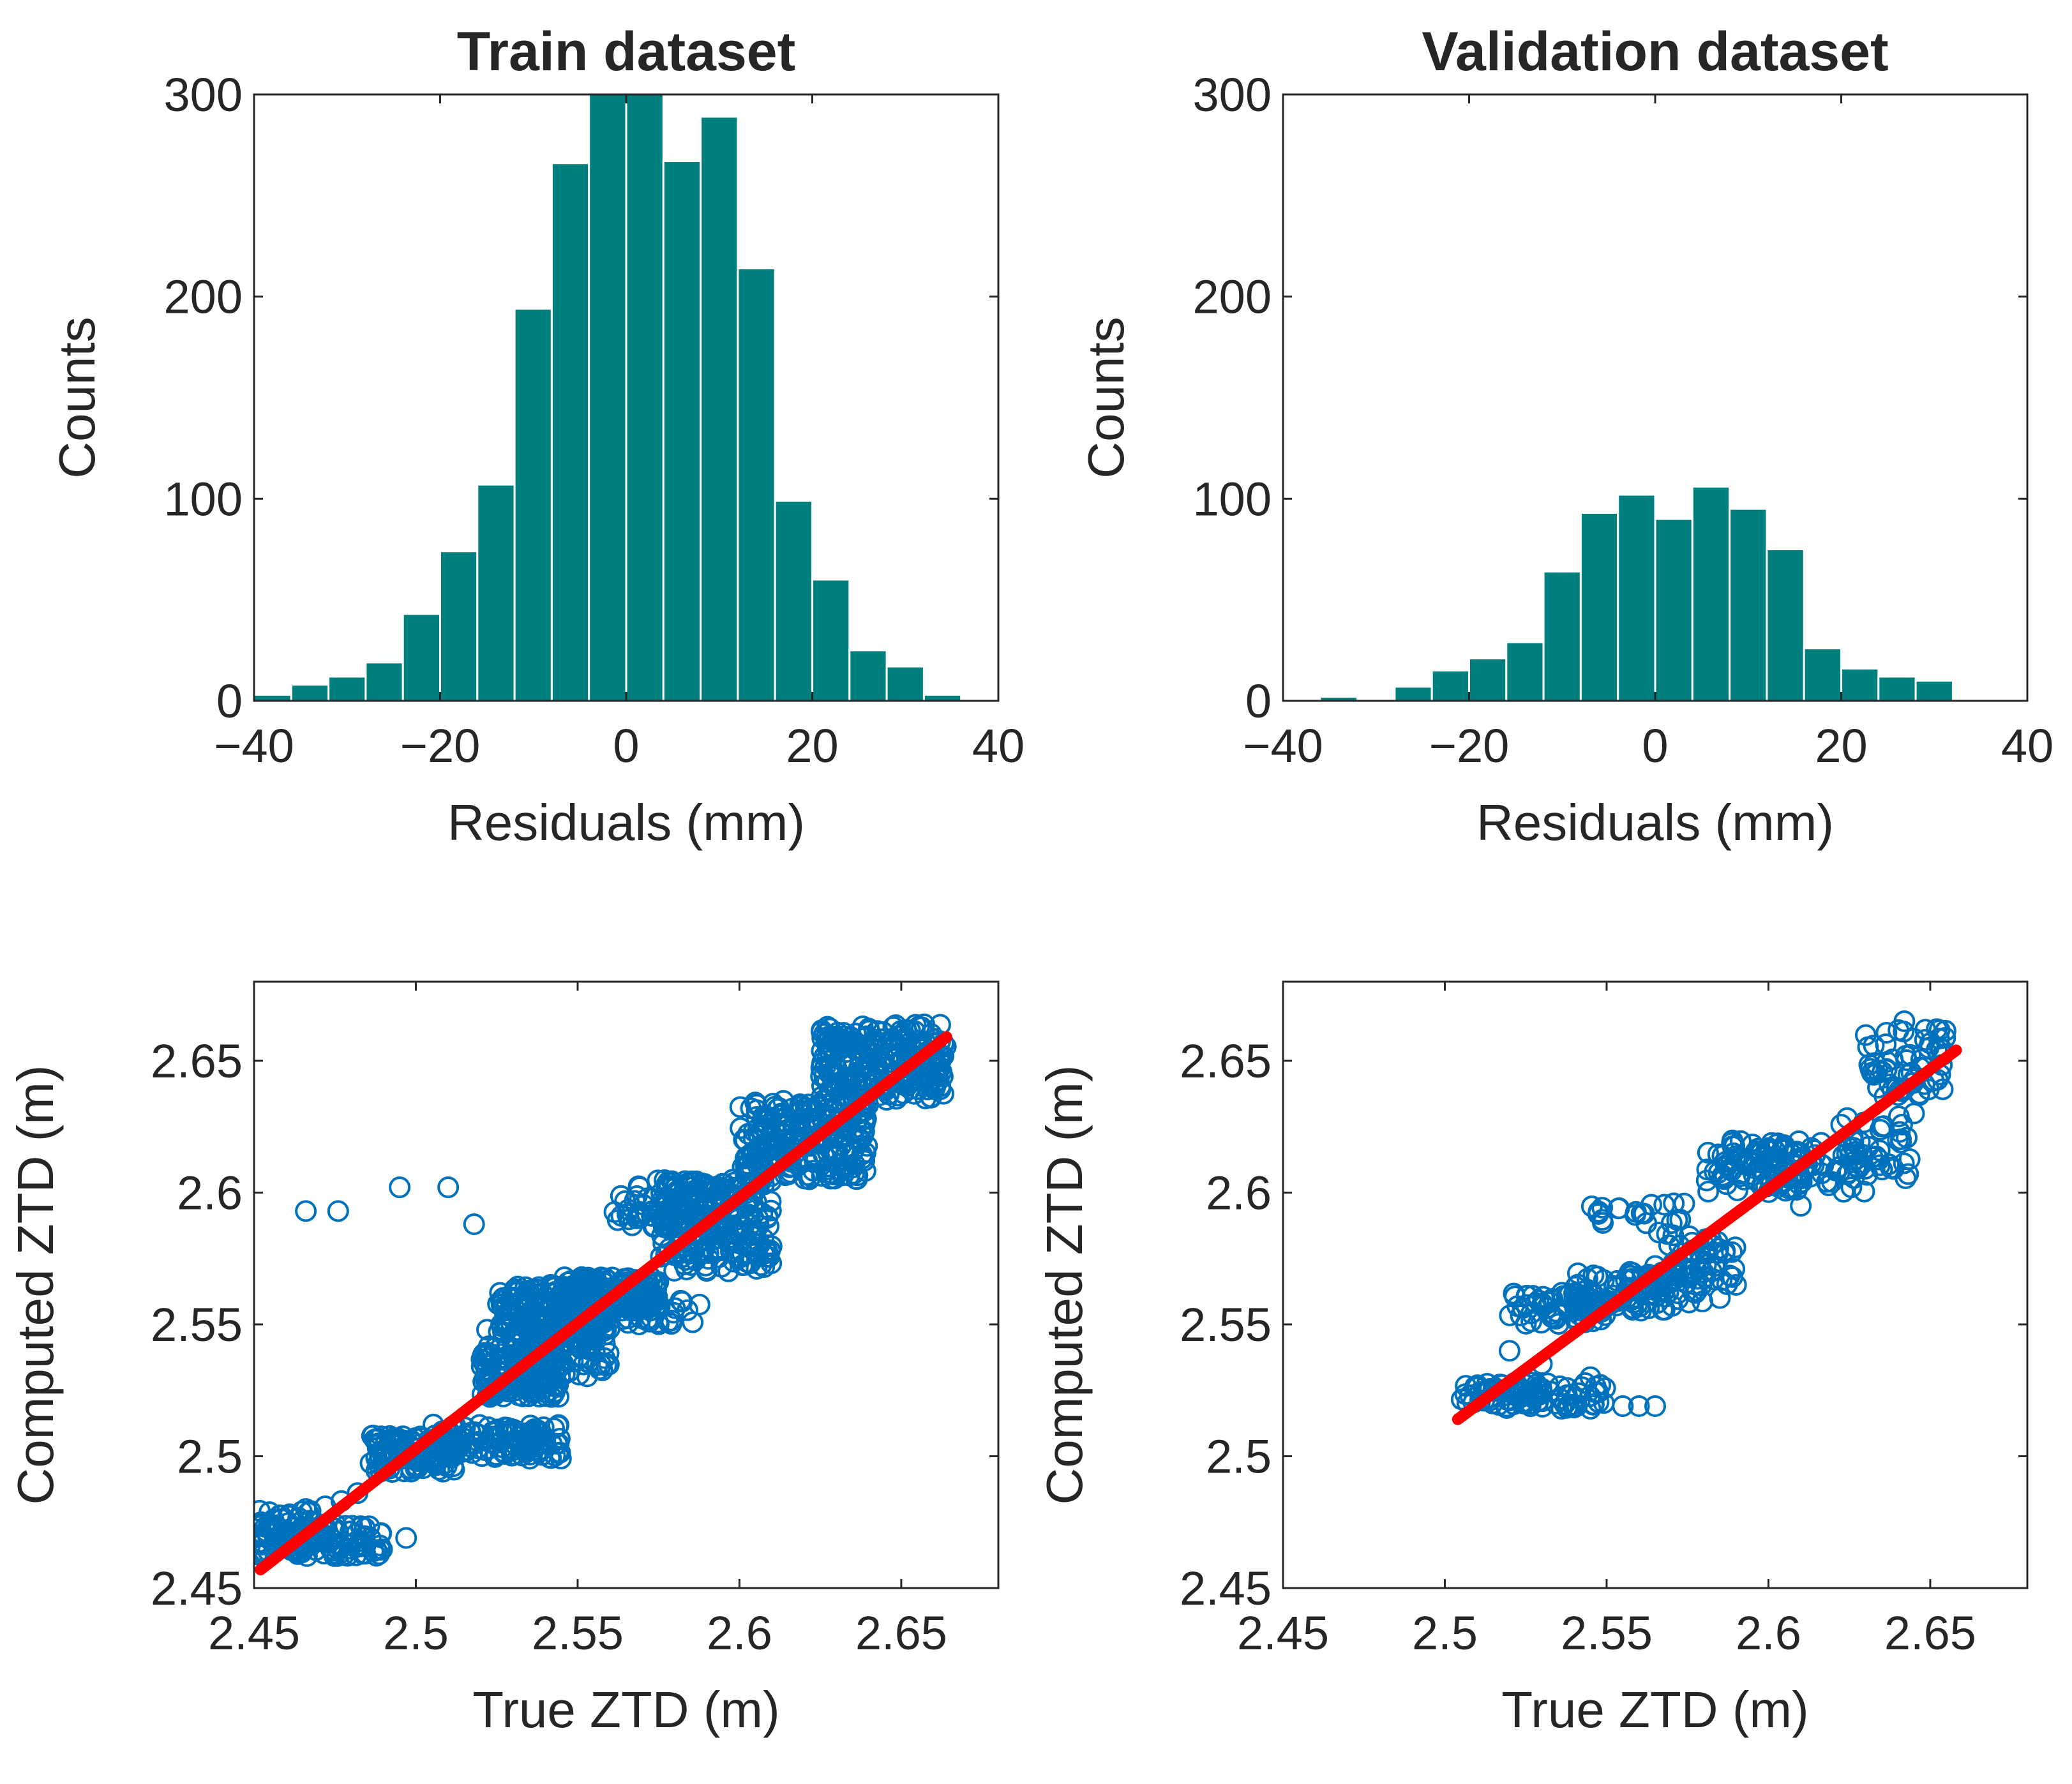 The height and width of the screenshot is (1784, 2072). I want to click on y-tick-label: 0, so click(229, 702).